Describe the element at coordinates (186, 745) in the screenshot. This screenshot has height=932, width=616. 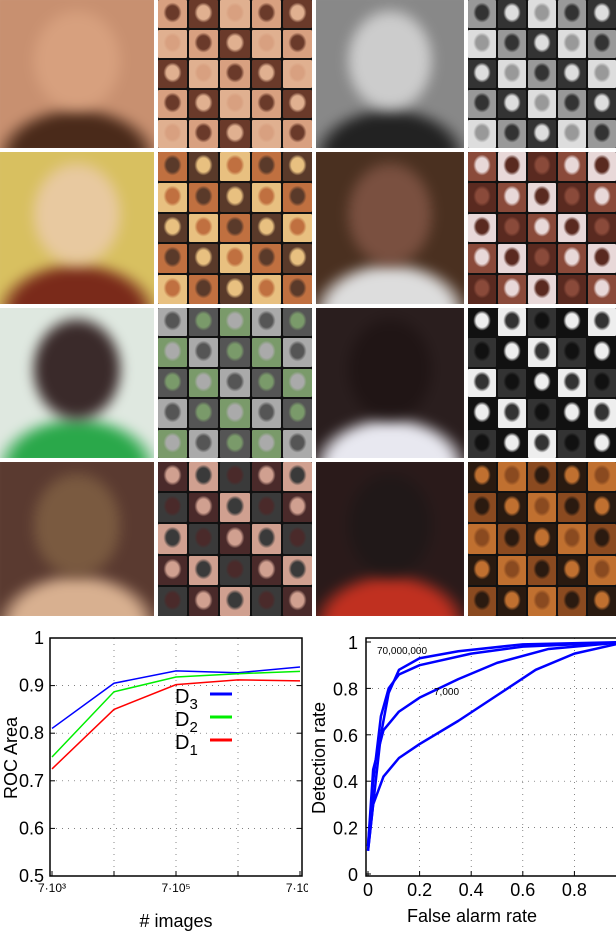
I see `legend-d1-label: D1` at that location.